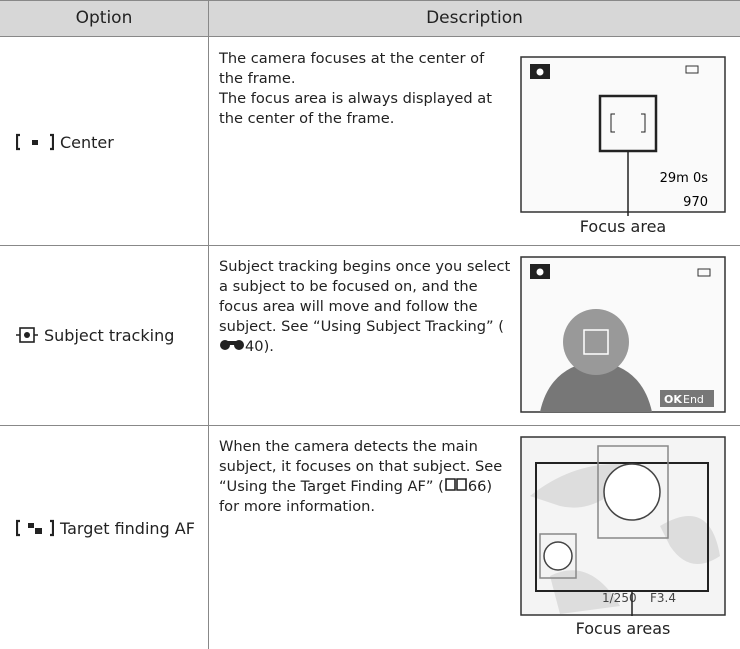 The height and width of the screenshot is (649, 740). Describe the element at coordinates (663, 598) in the screenshot. I see `screen-text: F3.4` at that location.